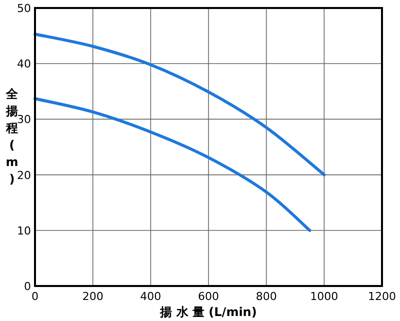  Describe the element at coordinates (151, 296) in the screenshot. I see `x-tick-label: 400` at that location.